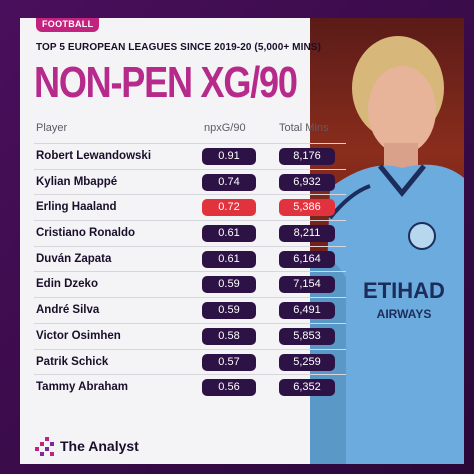  Describe the element at coordinates (190, 258) in the screenshot. I see `table-row: Duván Zapata 0.61 6,164` at that location.